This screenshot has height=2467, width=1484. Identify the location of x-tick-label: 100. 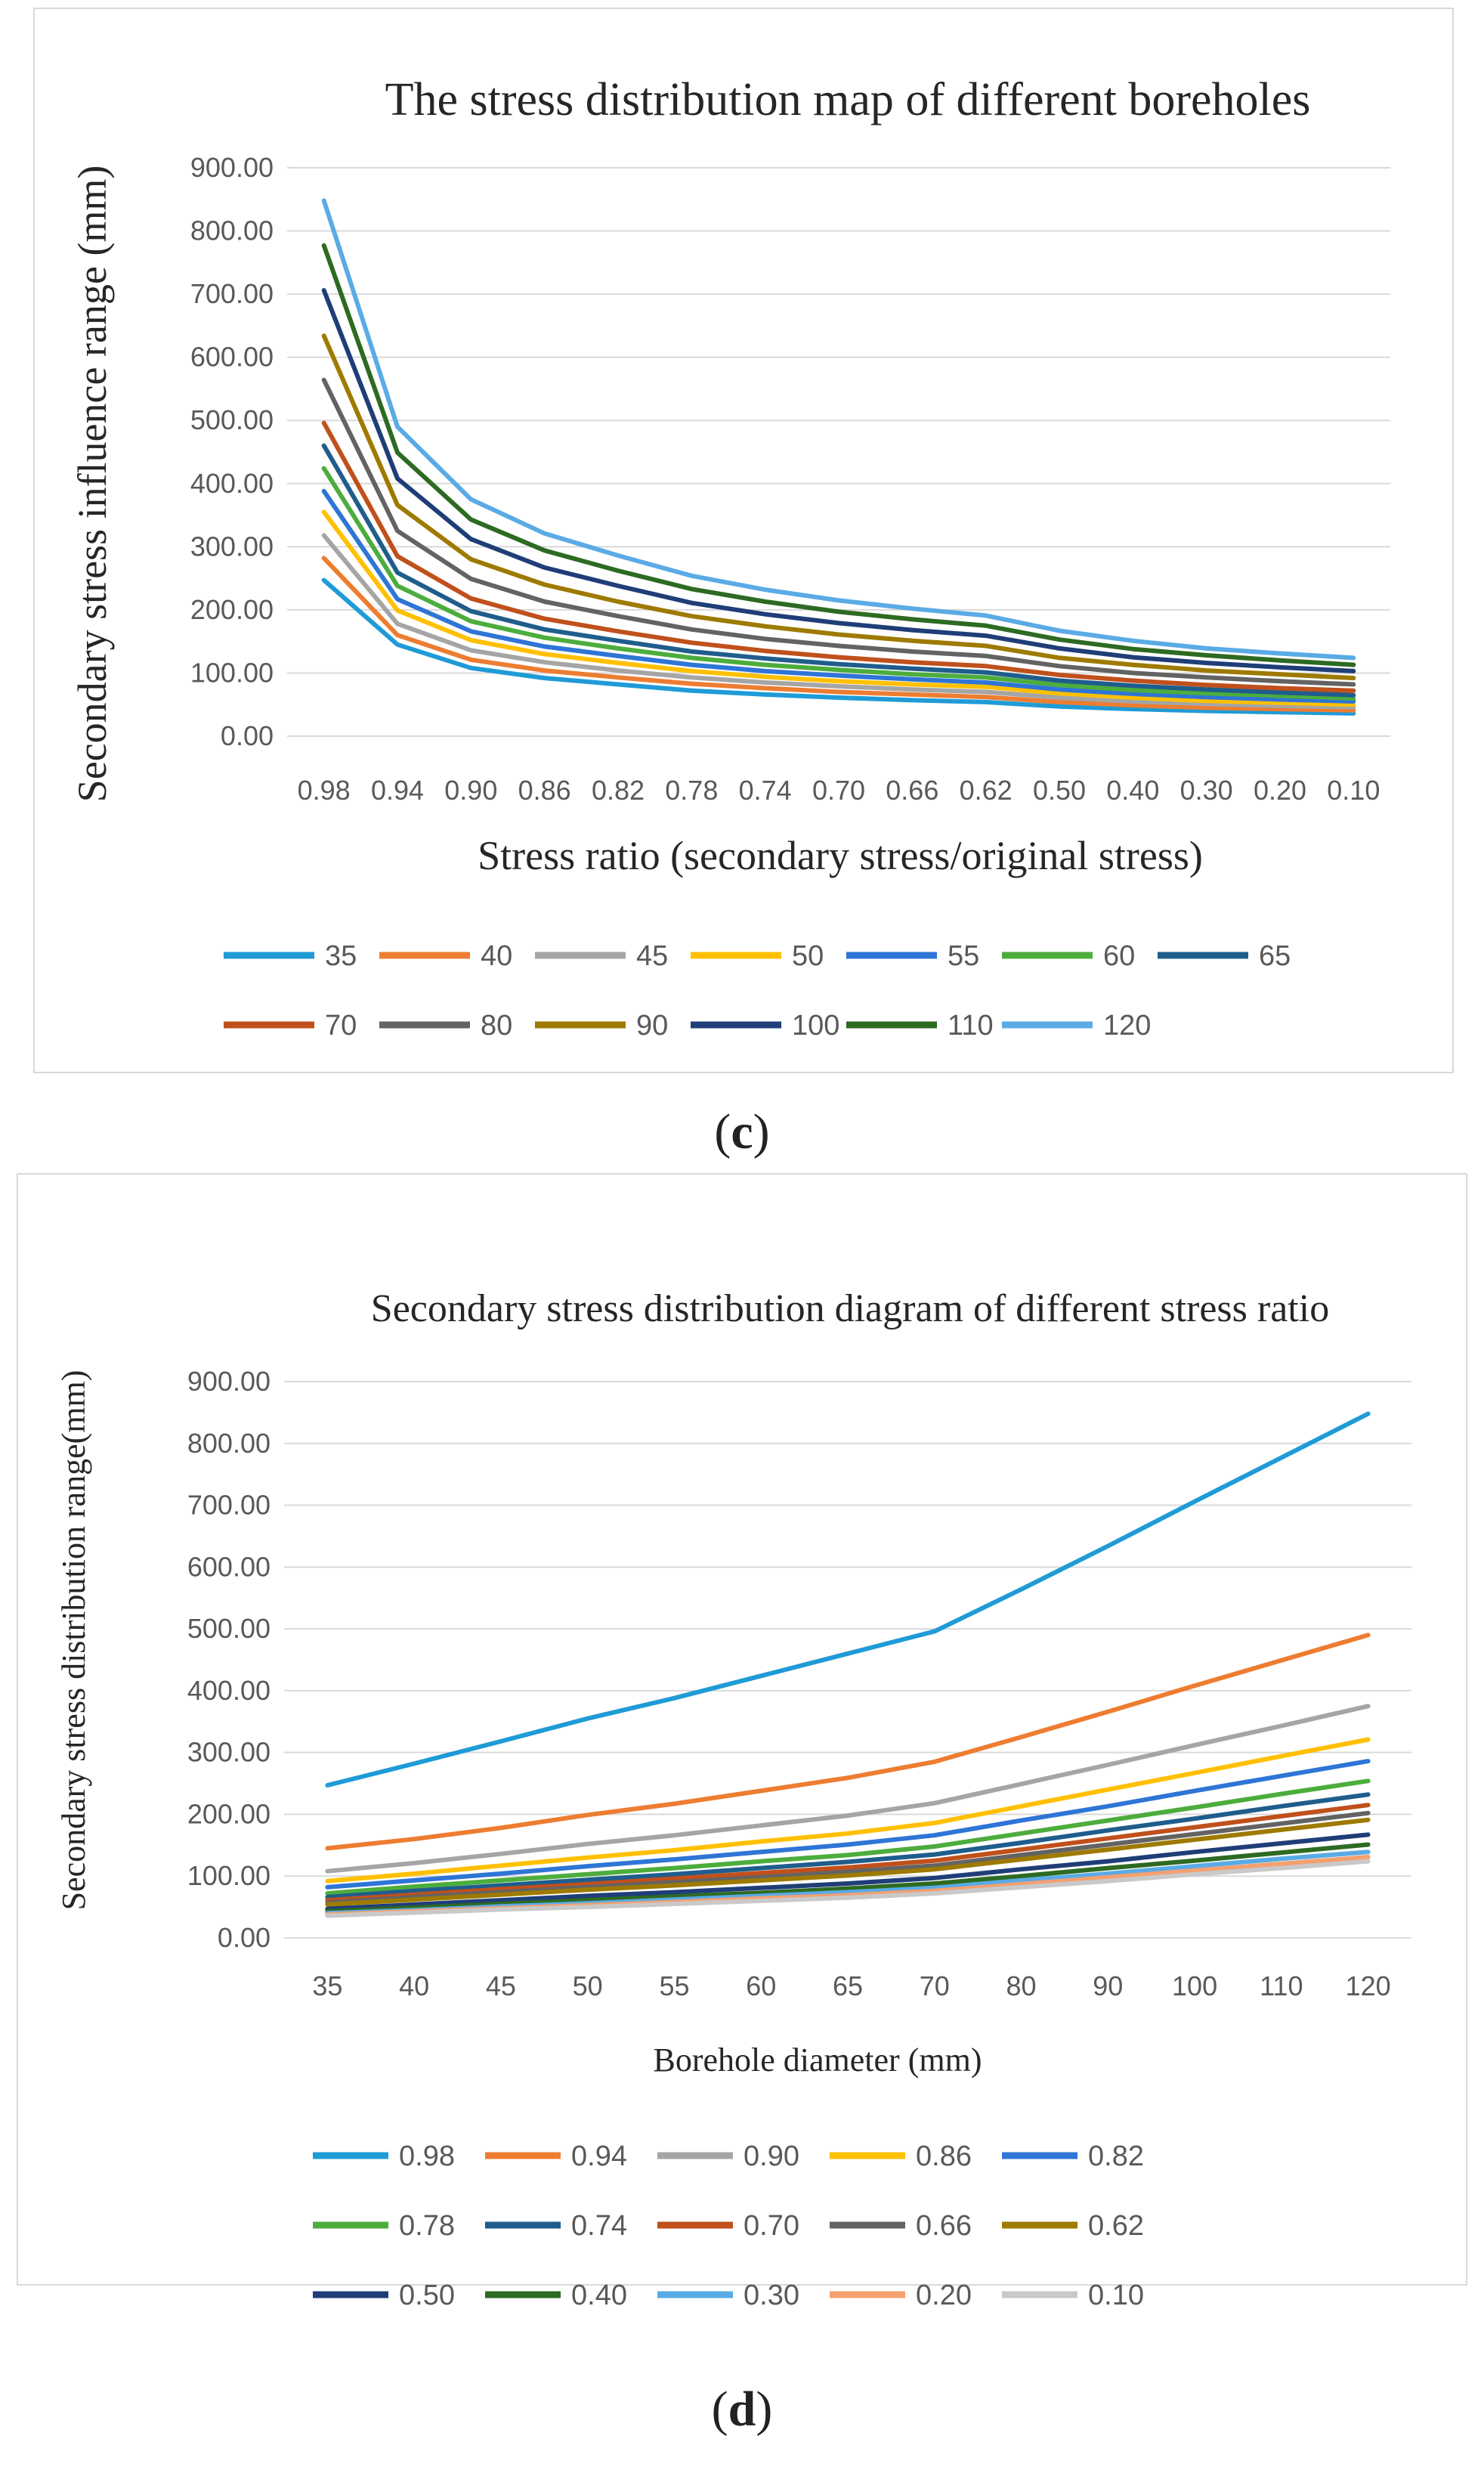
(1195, 1985).